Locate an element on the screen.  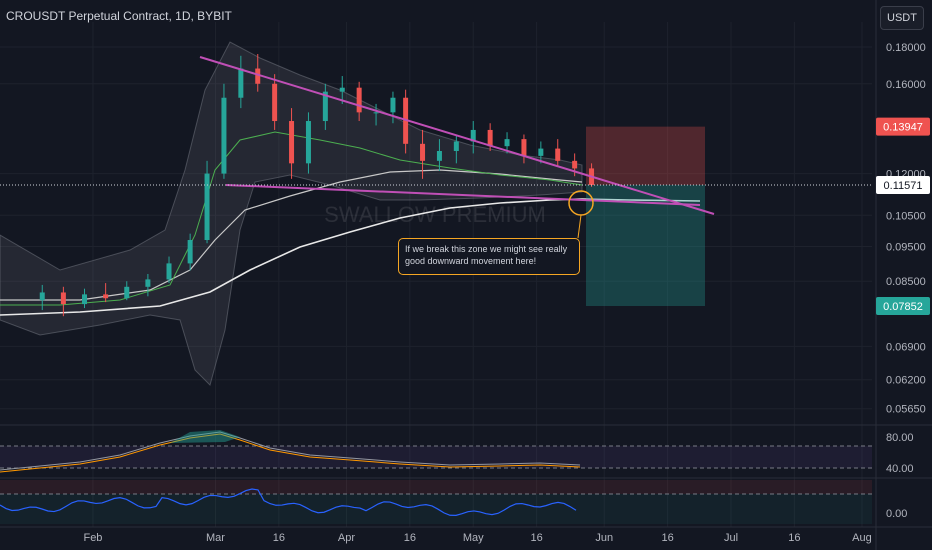
rsi-overbought-fill is located at coordinates (205, 436).